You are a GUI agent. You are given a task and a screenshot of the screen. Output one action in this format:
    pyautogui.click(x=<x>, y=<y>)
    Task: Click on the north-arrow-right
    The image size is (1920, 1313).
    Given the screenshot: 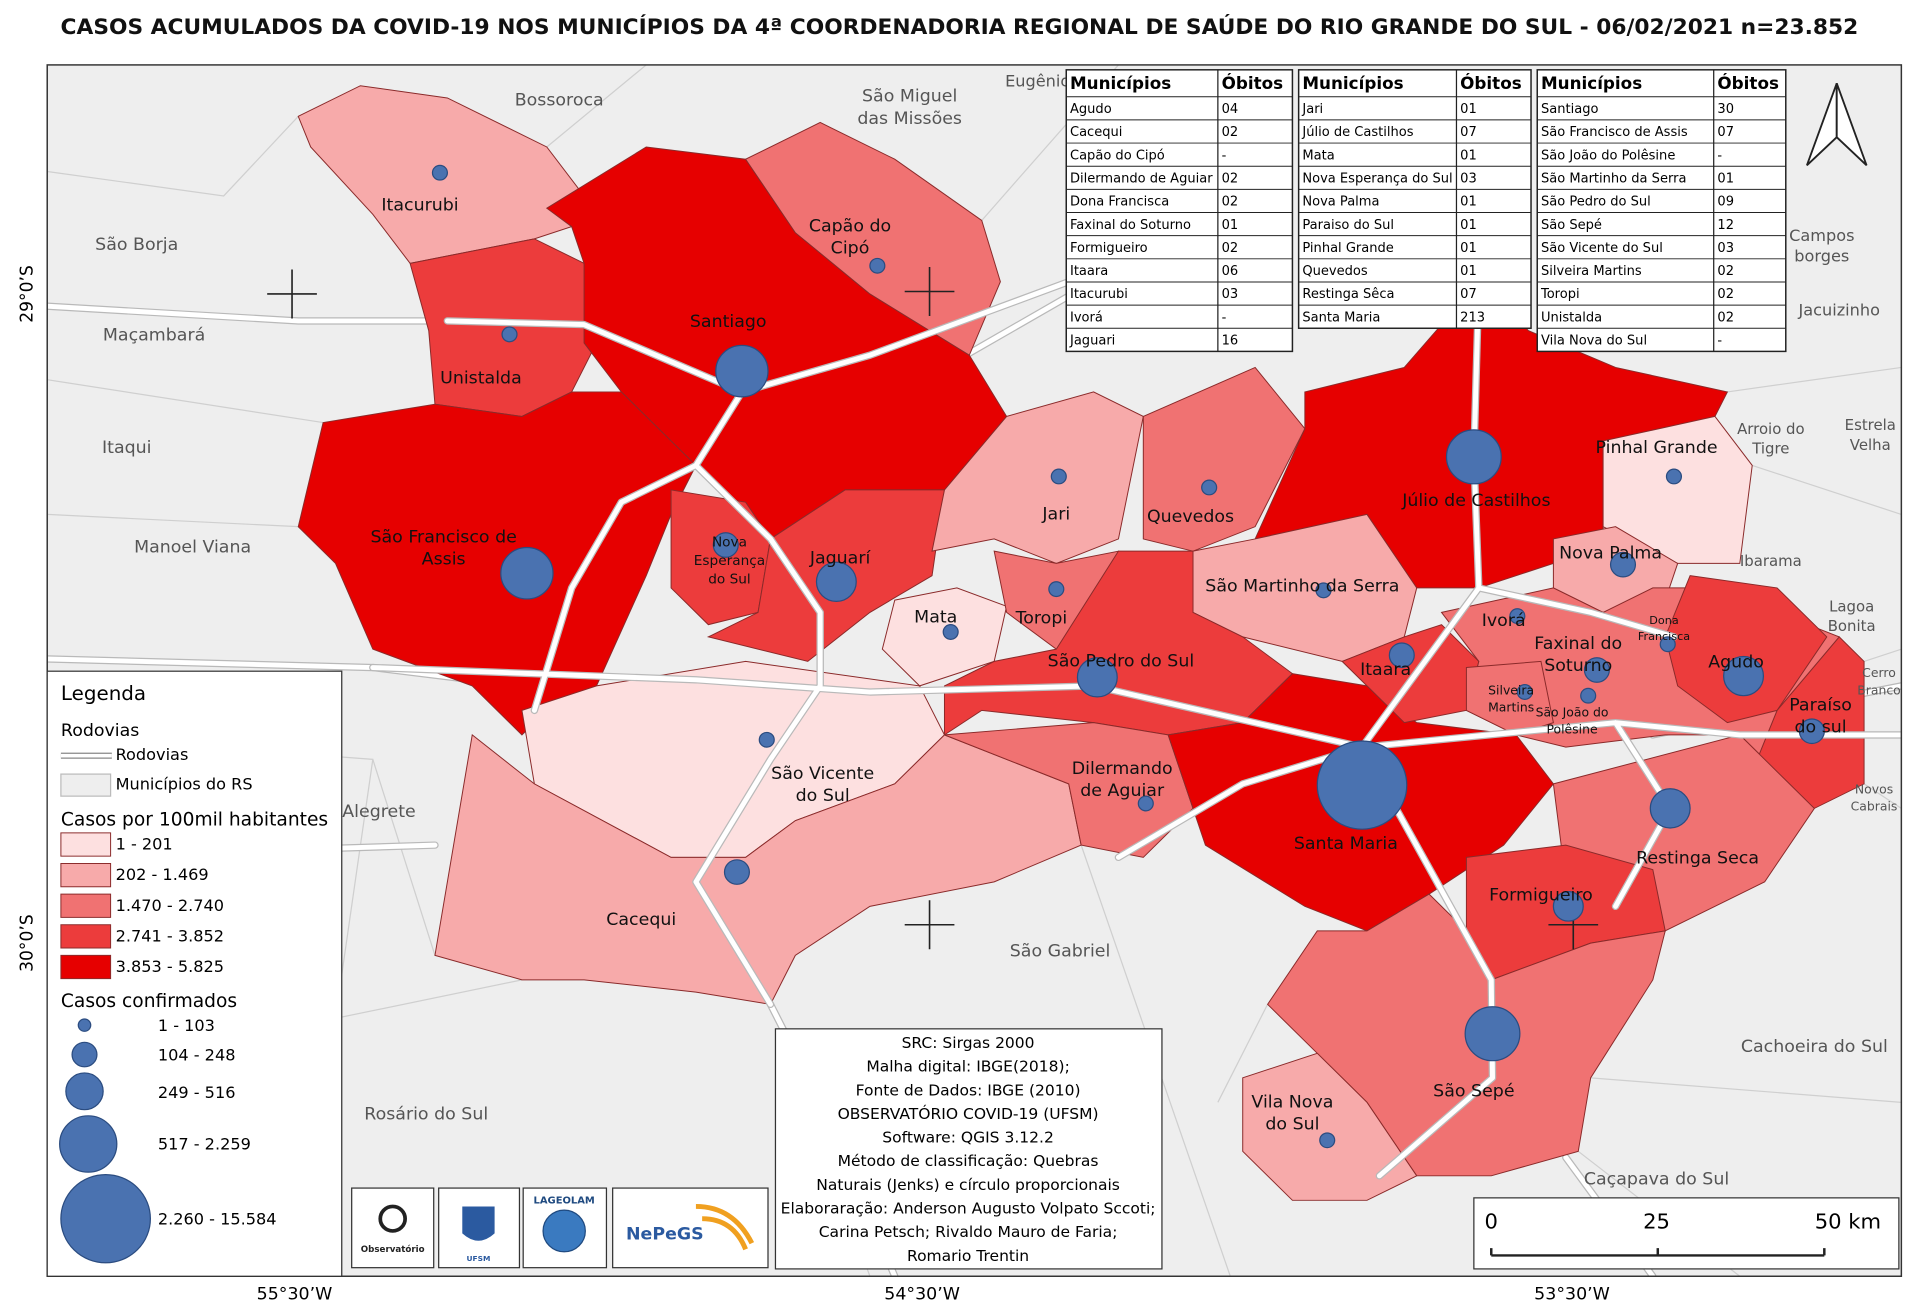 What is the action you would take?
    pyautogui.click(x=1851, y=124)
    